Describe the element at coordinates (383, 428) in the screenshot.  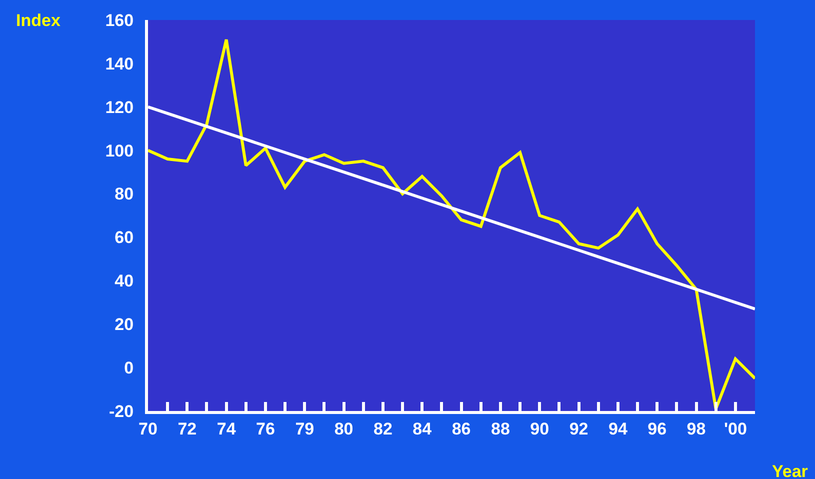
I see `x-tick-label: 82` at that location.